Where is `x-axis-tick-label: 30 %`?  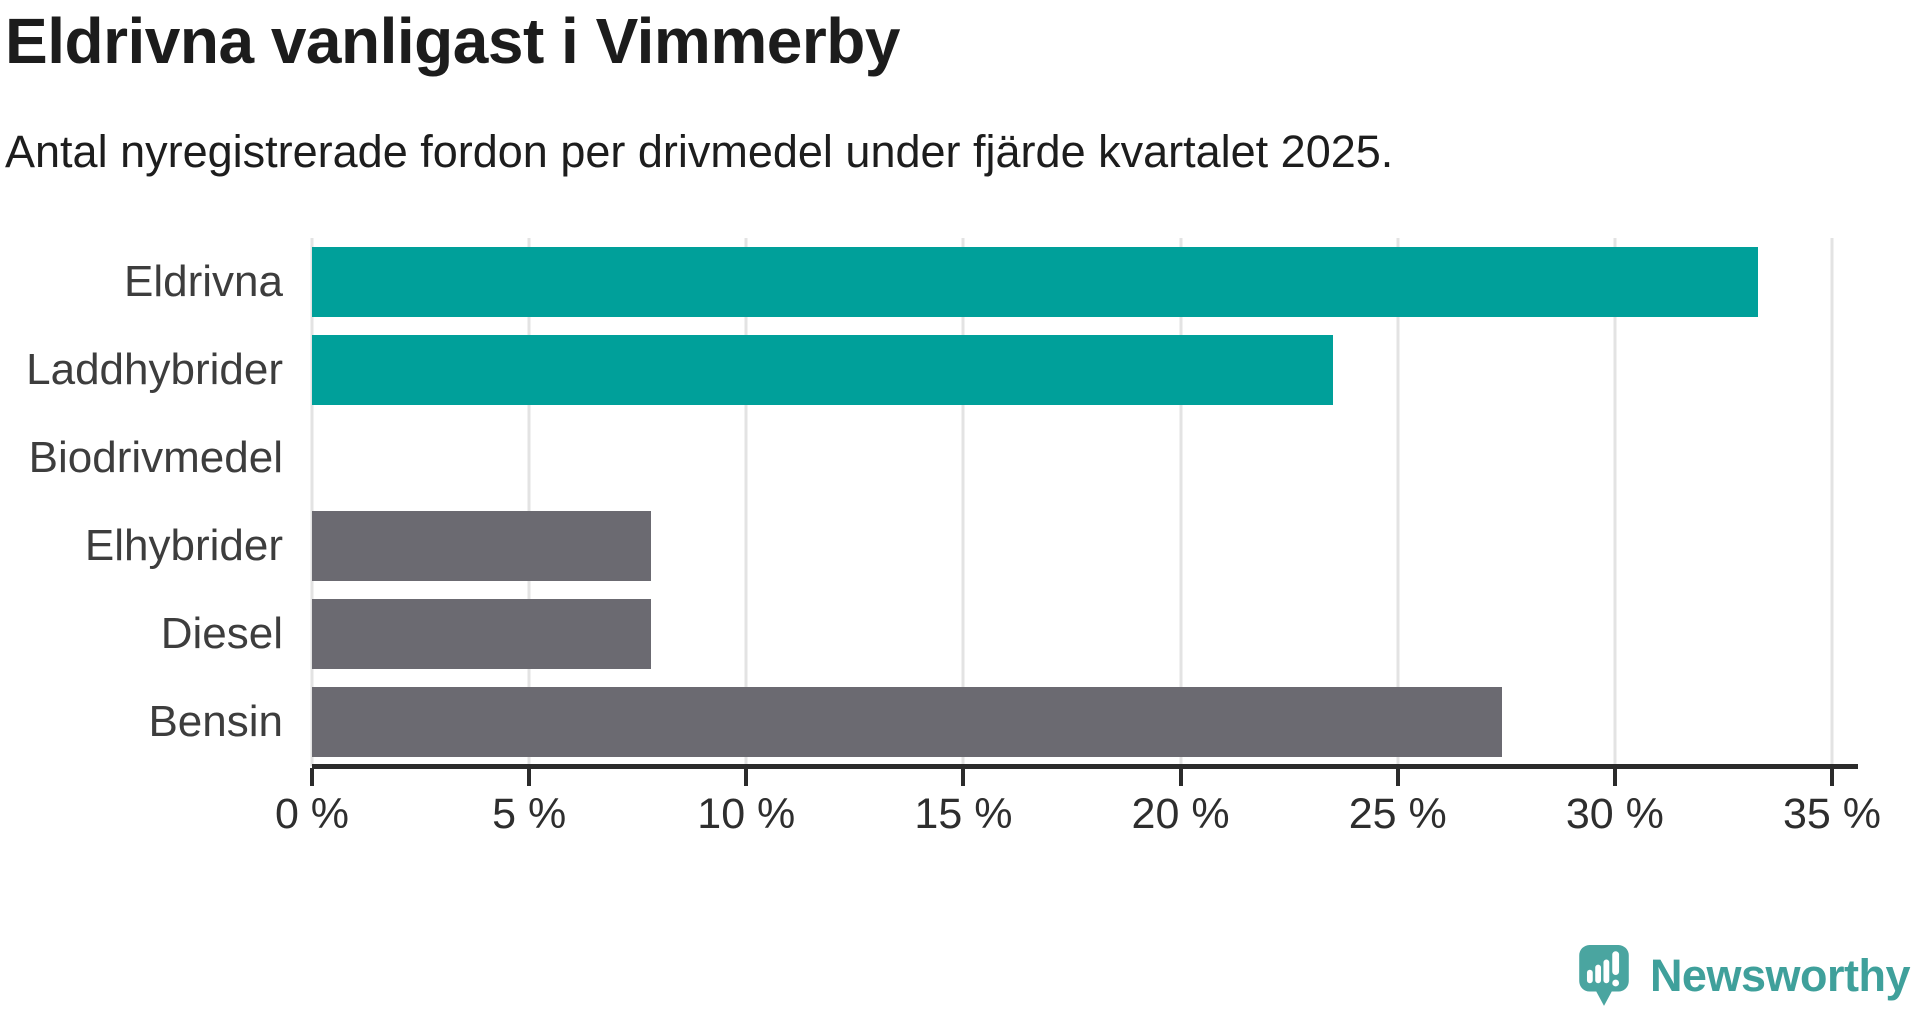 x-axis-tick-label: 30 % is located at coordinates (1614, 814).